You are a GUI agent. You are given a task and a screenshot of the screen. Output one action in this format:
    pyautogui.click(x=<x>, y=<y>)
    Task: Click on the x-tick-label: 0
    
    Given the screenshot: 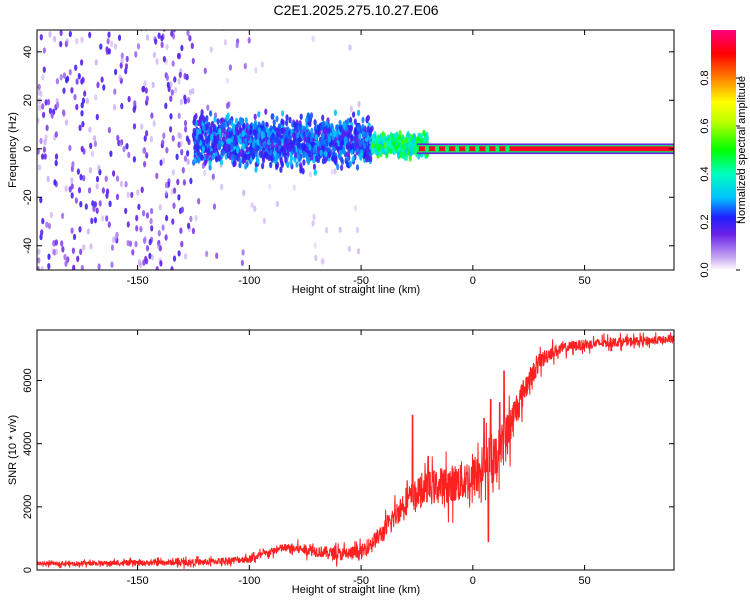 What is the action you would take?
    pyautogui.click(x=473, y=581)
    